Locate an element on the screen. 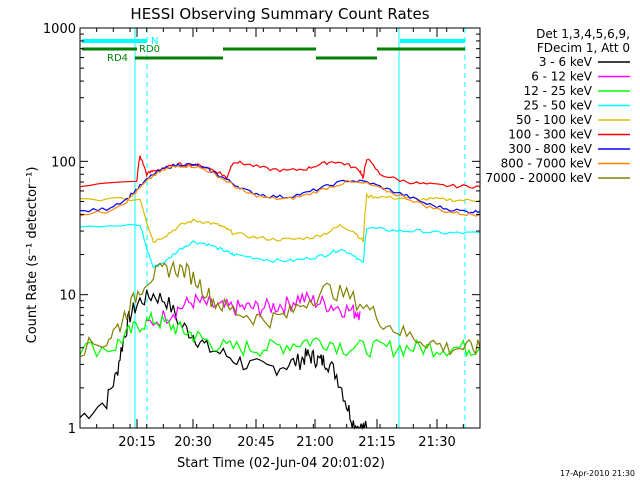 The image size is (640, 480). x-tick-label: 21:30 is located at coordinates (436, 442).